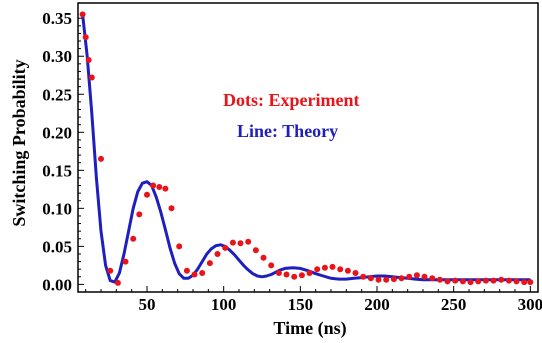 The height and width of the screenshot is (343, 542). What do you see at coordinates (530, 304) in the screenshot?
I see `x-tick-label: 300` at bounding box center [530, 304].